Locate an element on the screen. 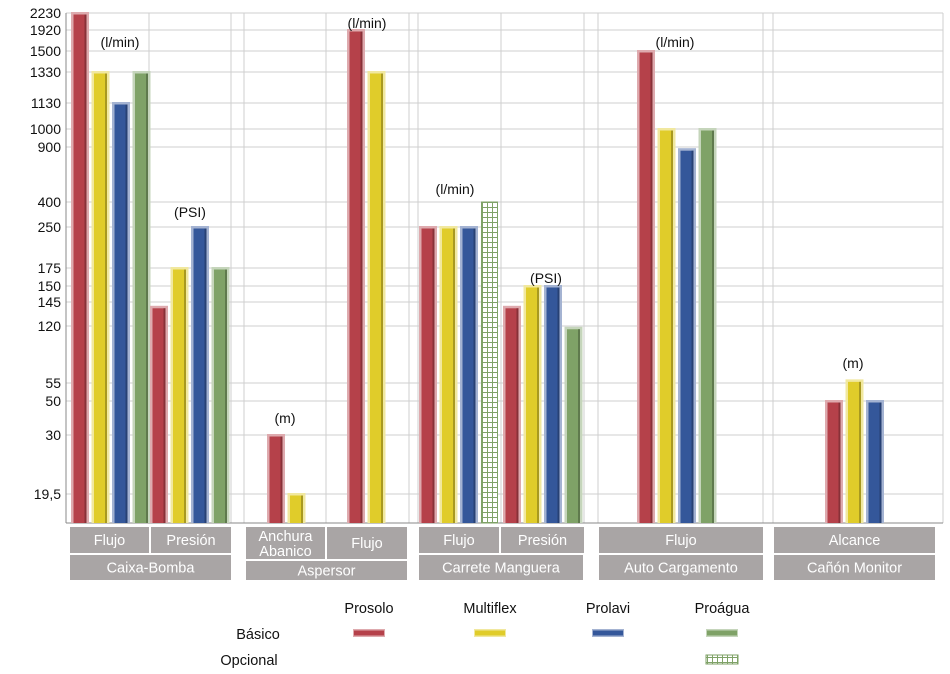  legend-row-label: Opcional is located at coordinates (248, 661).